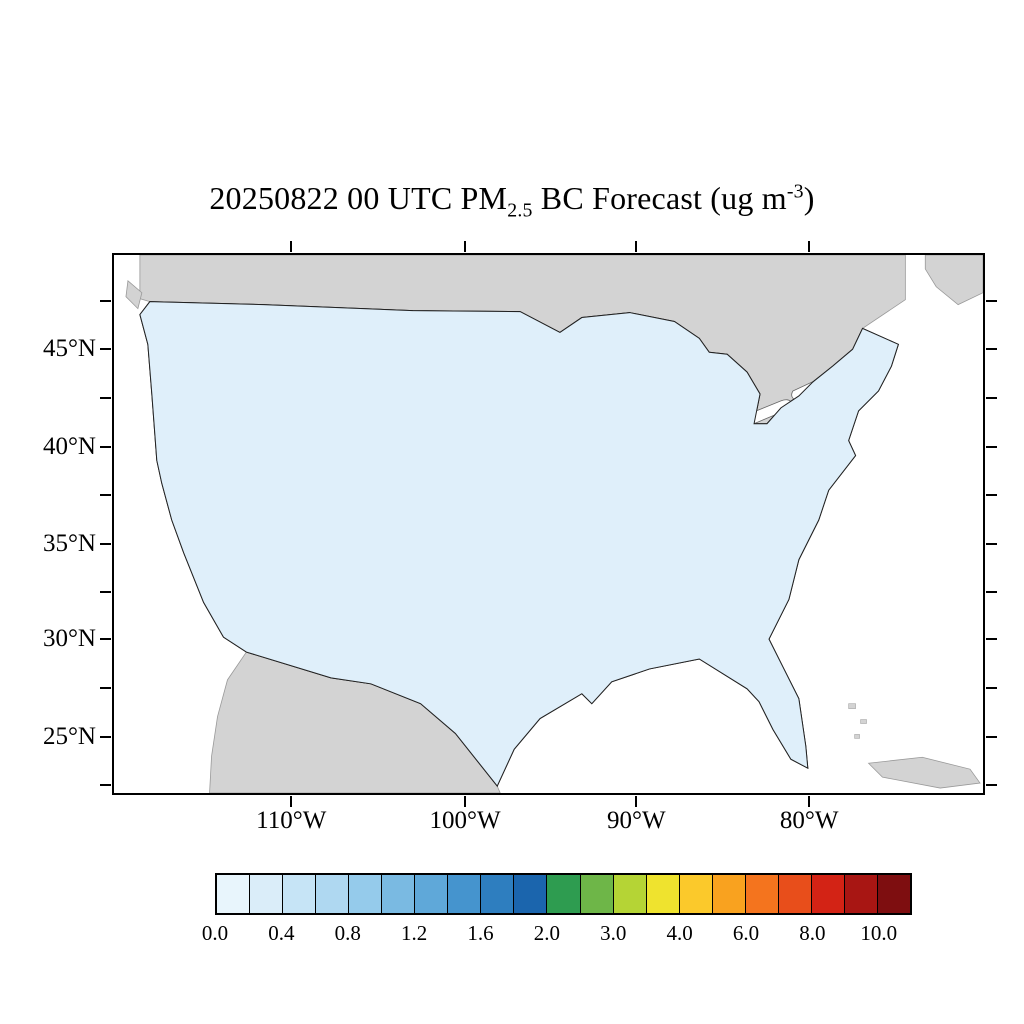 Image resolution: width=1024 pixels, height=1024 pixels. What do you see at coordinates (879, 933) in the screenshot?
I see `colorbar-label: 10.0` at bounding box center [879, 933].